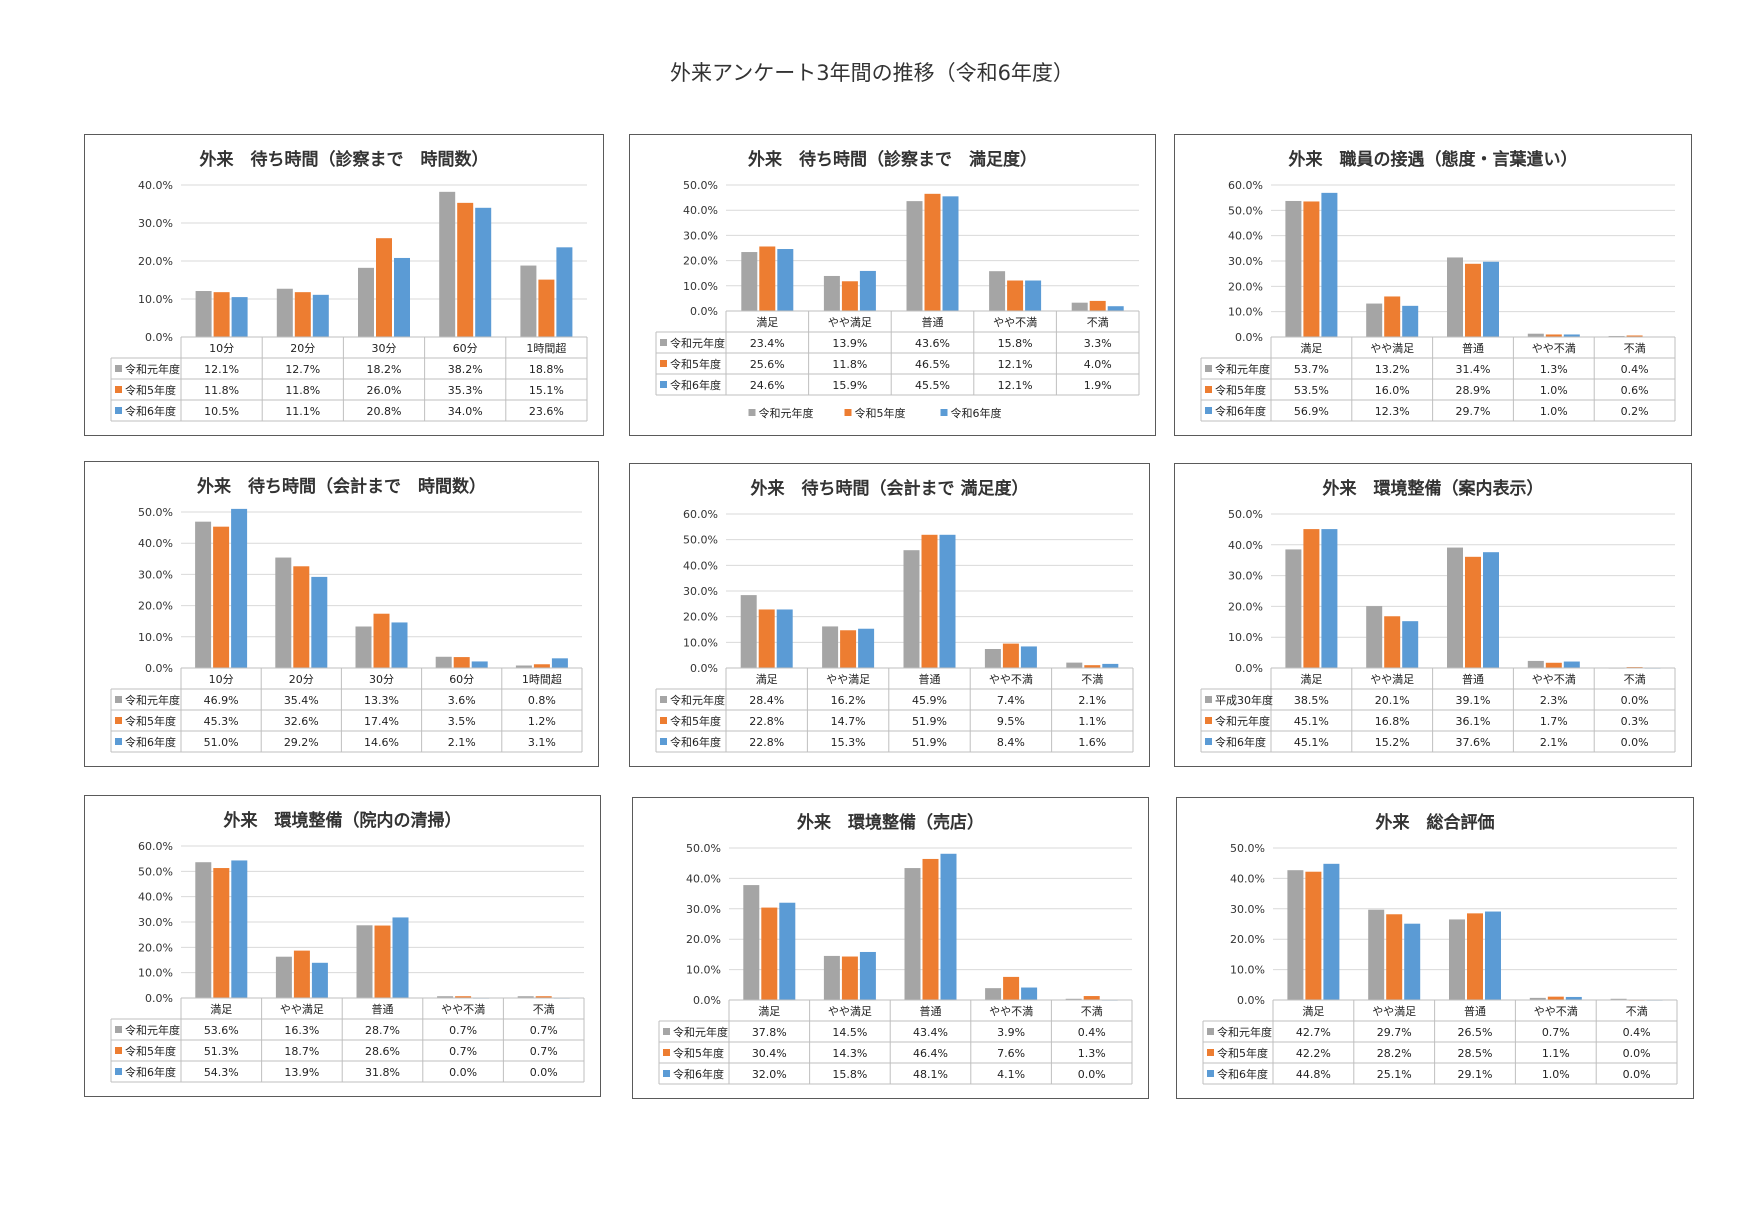  I want to click on category-label: 不満, so click(544, 1009).